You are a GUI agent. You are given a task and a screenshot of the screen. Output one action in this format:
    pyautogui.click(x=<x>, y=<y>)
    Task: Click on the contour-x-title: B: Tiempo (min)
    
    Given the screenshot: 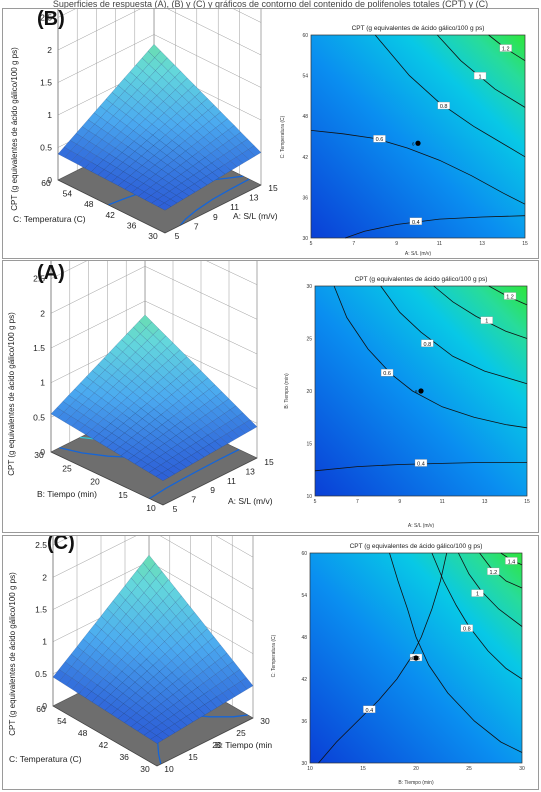 What is the action you would take?
    pyautogui.click(x=416, y=783)
    